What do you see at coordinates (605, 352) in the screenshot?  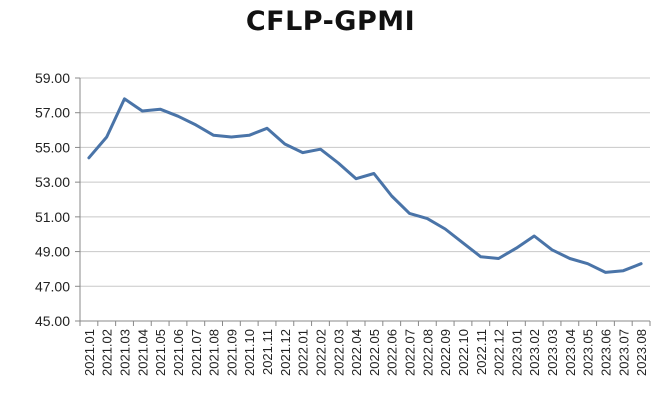 I see `x-tick-label: 2023.06` at bounding box center [605, 352].